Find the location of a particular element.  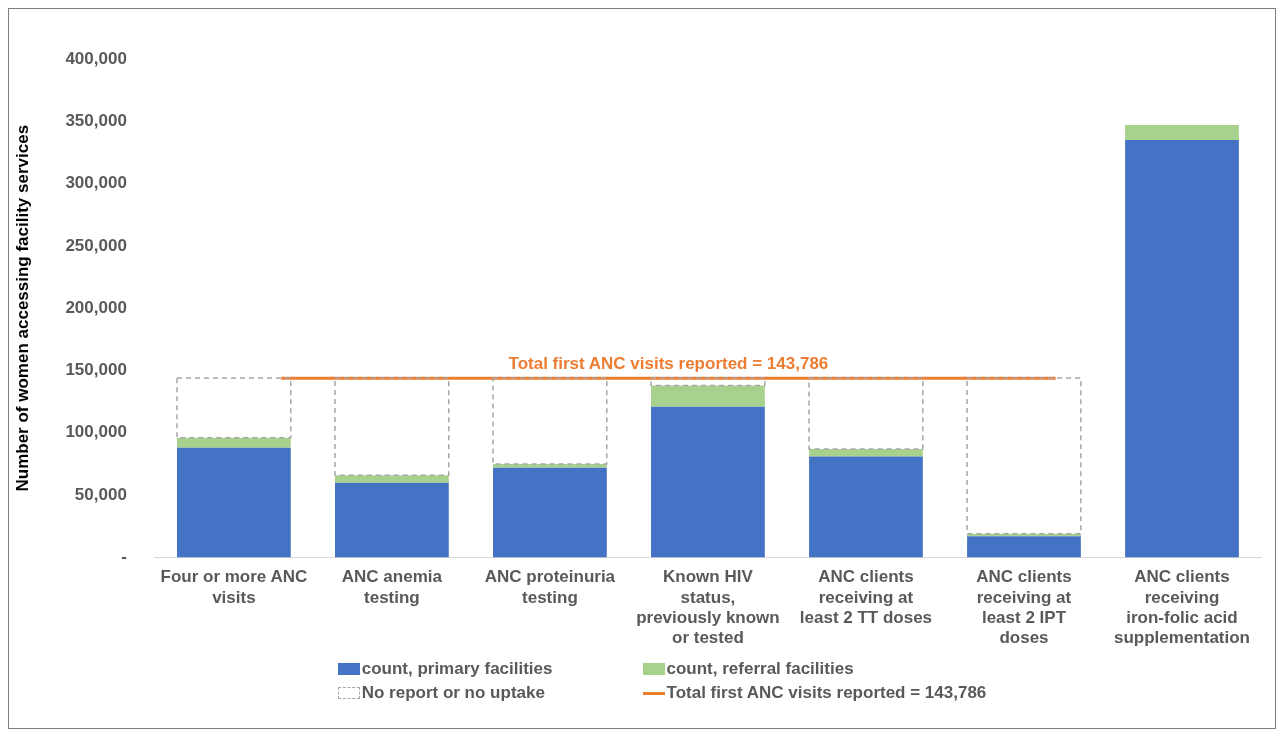

legend-label: No report or no uptake is located at coordinates (453, 693).